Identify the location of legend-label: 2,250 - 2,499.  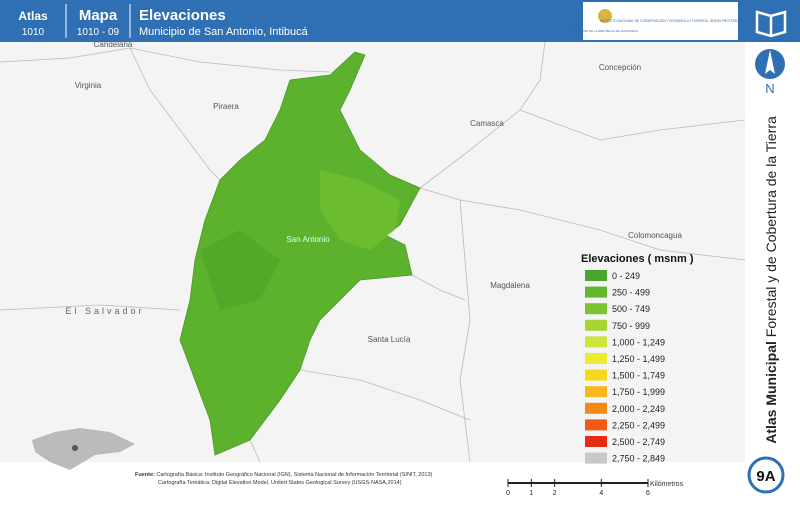
(638, 425).